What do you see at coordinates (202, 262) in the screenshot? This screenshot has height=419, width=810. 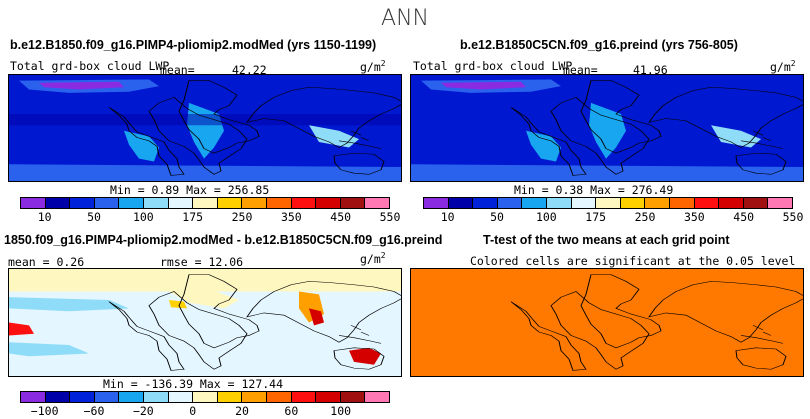 I see `panel-rmse-text: rmse = 12.06` at bounding box center [202, 262].